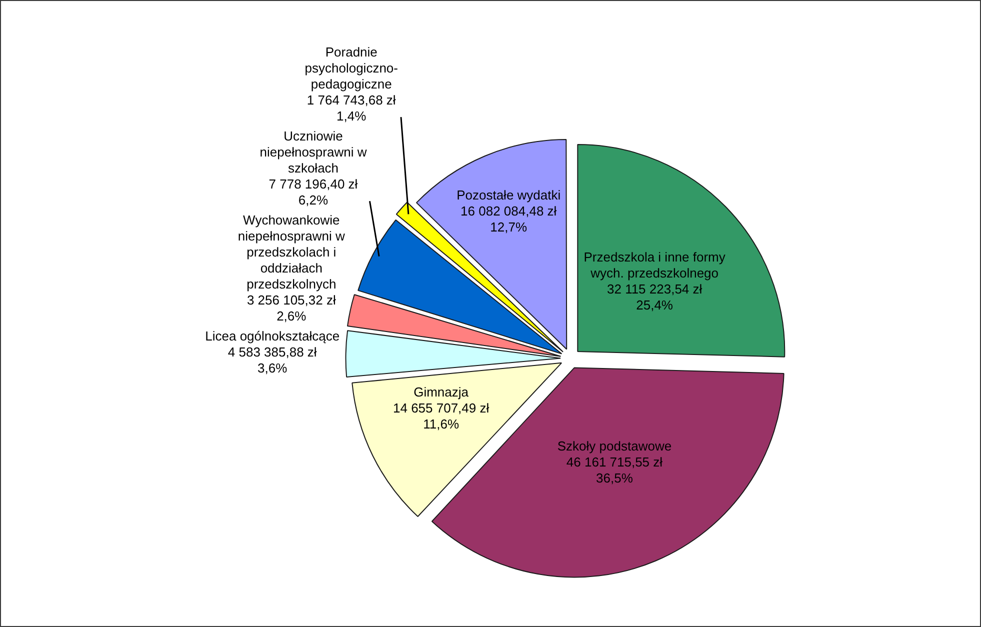 This screenshot has height=627, width=981. I want to click on slice-label: Pozostałe wydatki, so click(508, 195).